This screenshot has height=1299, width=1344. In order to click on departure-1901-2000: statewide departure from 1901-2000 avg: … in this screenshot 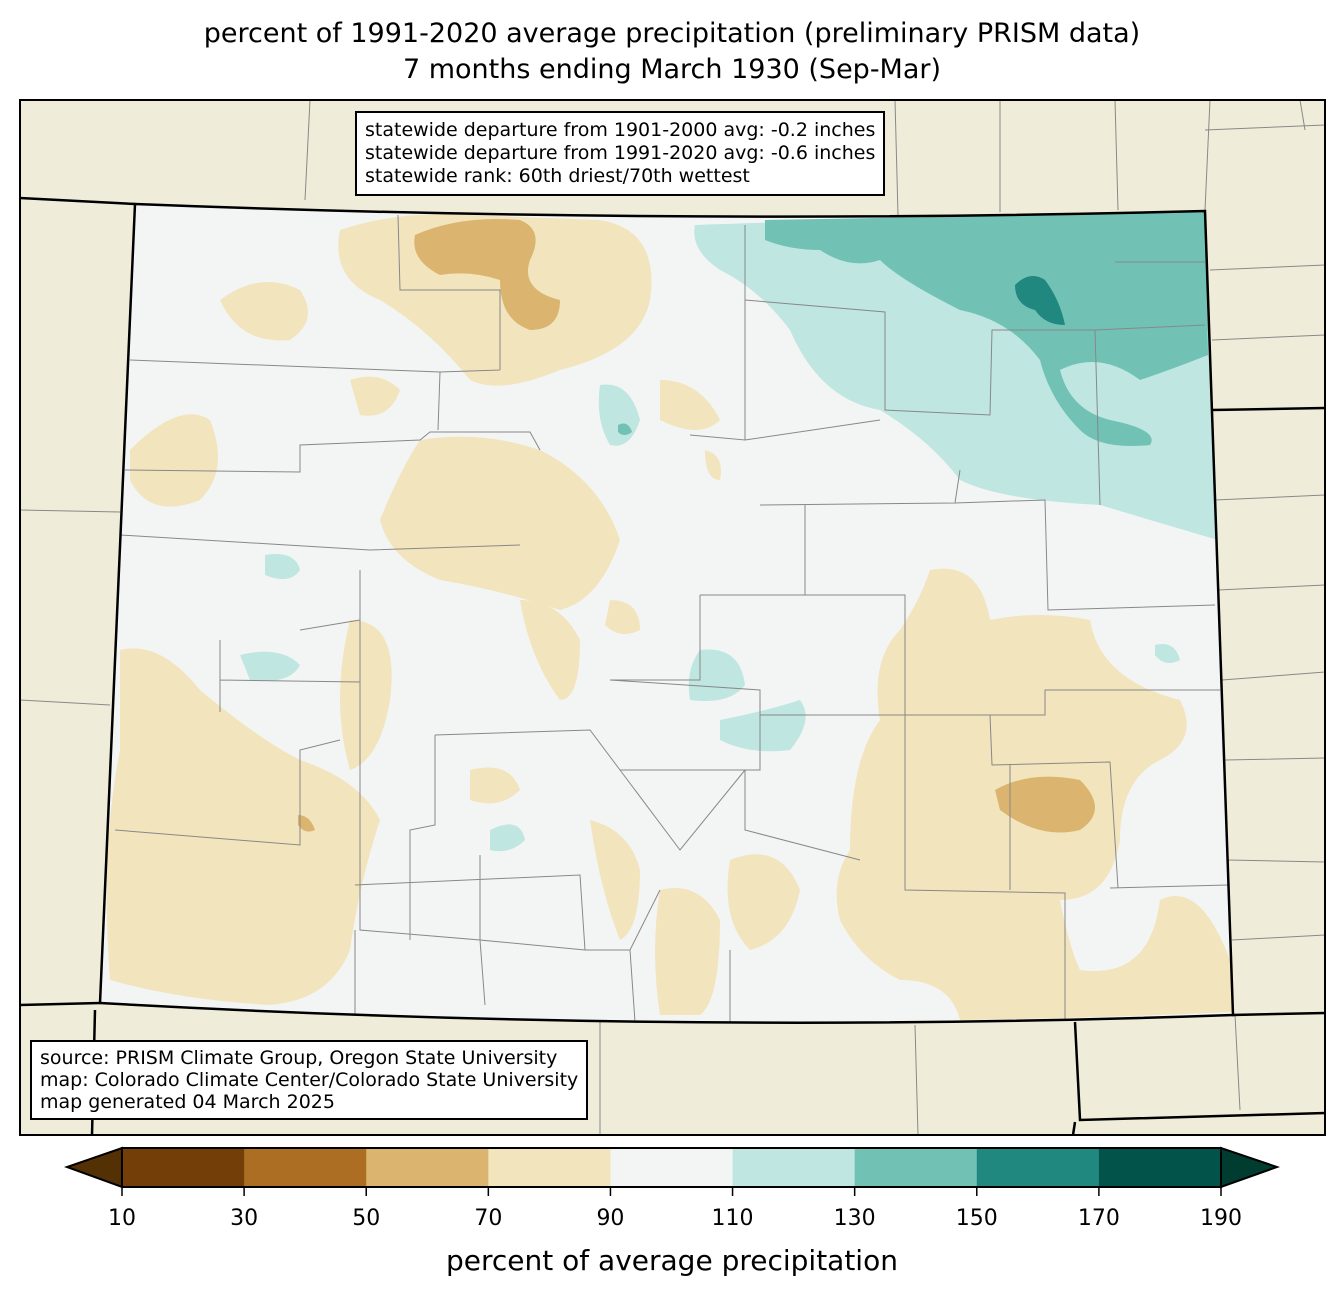, I will do `click(620, 130)`.